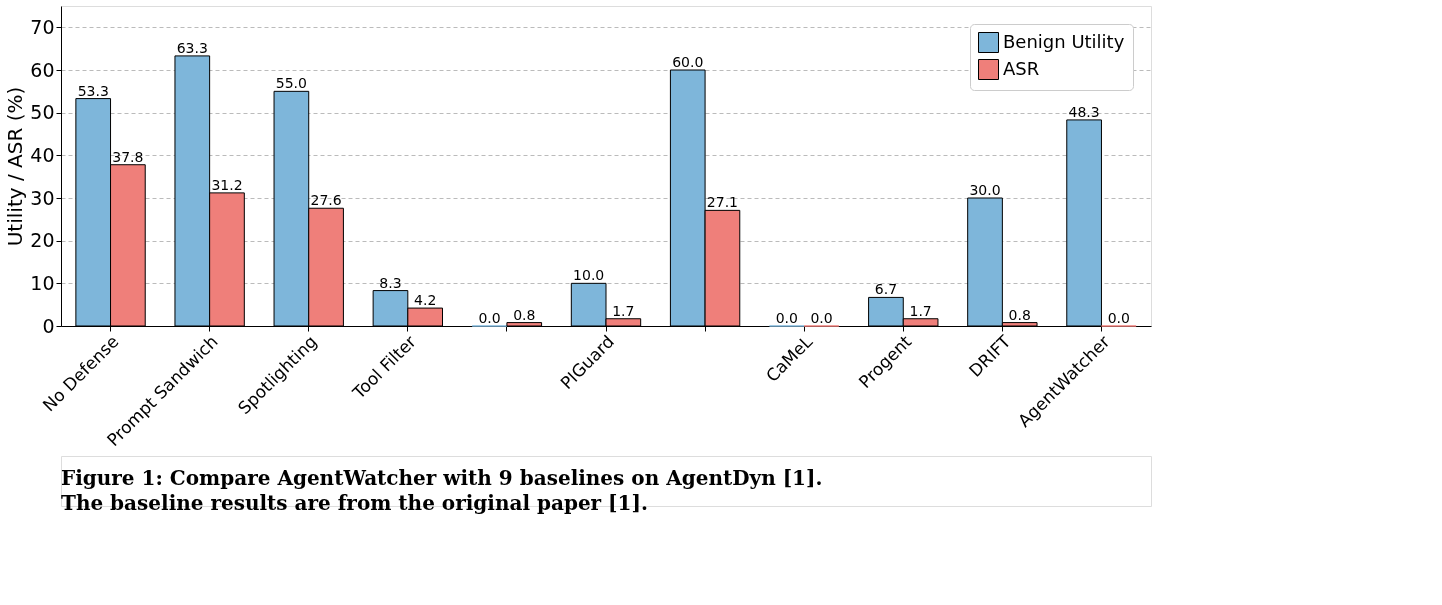  What do you see at coordinates (227, 184) in the screenshot?
I see `data-label: 31.2` at bounding box center [227, 184].